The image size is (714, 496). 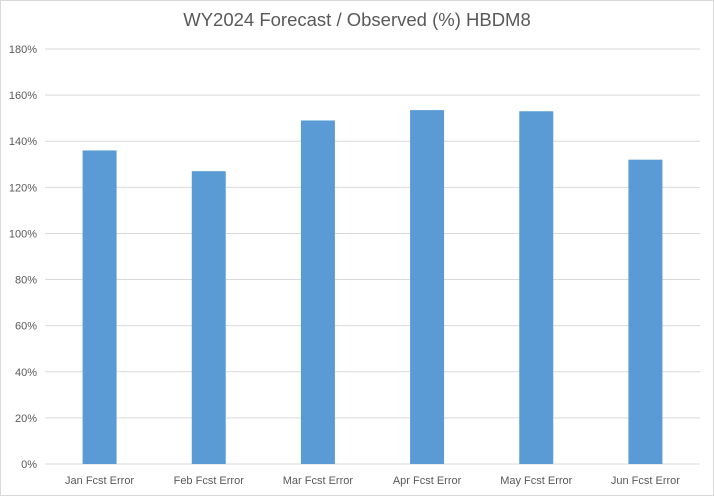 I want to click on x-tick-label: May Fcst Error, so click(x=536, y=481).